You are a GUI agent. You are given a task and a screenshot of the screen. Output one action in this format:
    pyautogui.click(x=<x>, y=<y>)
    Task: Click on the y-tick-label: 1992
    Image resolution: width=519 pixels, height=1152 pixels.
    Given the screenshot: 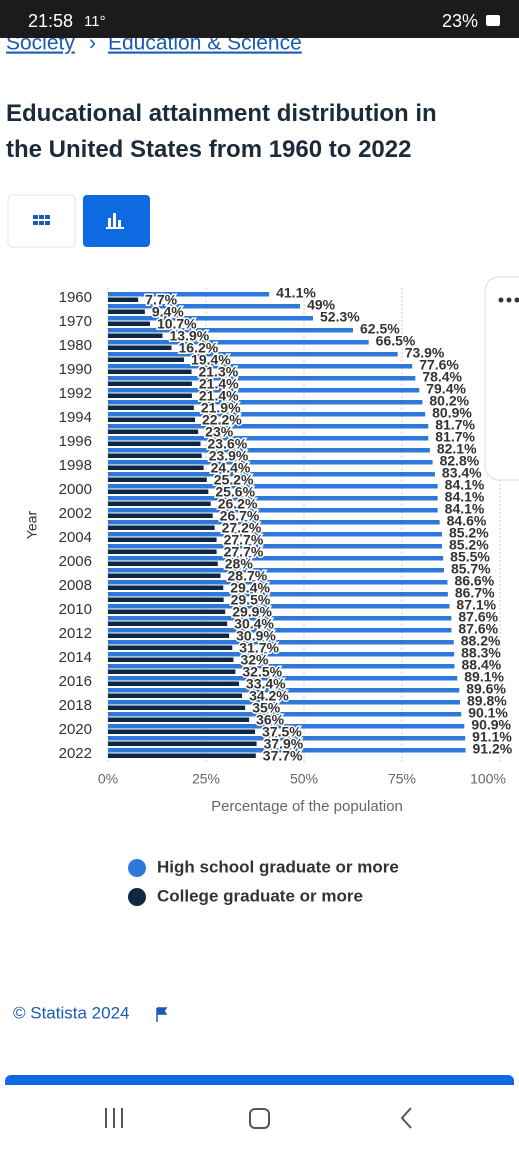 What is the action you would take?
    pyautogui.click(x=75, y=393)
    